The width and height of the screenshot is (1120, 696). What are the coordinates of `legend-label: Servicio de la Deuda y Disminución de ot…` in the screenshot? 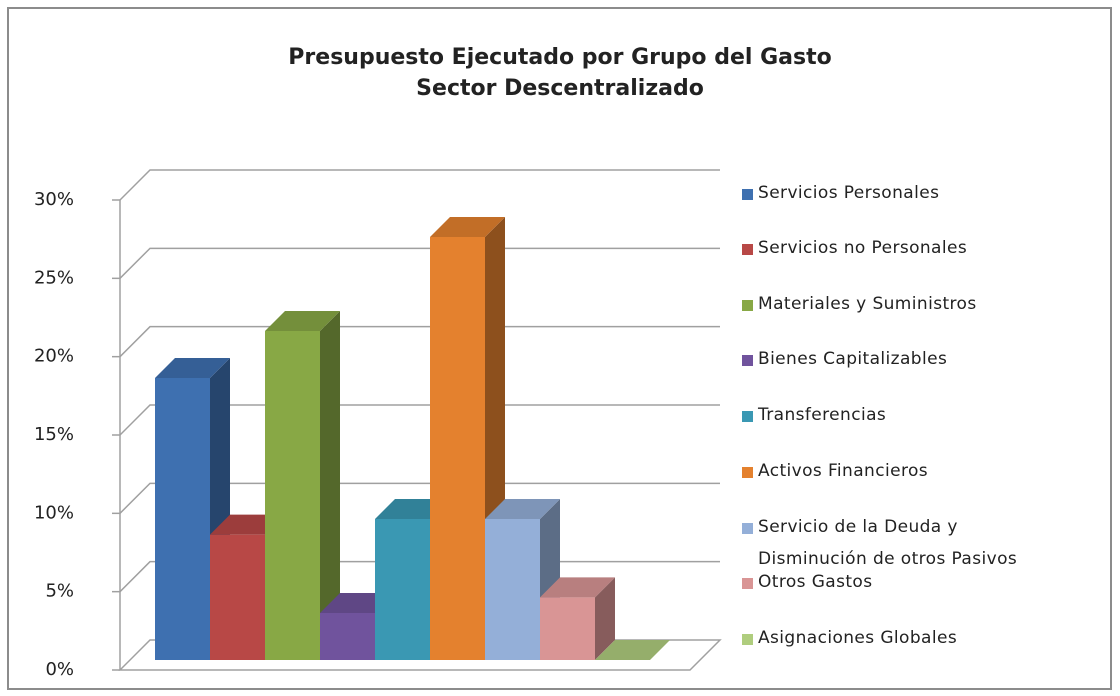 It's located at (888, 543).